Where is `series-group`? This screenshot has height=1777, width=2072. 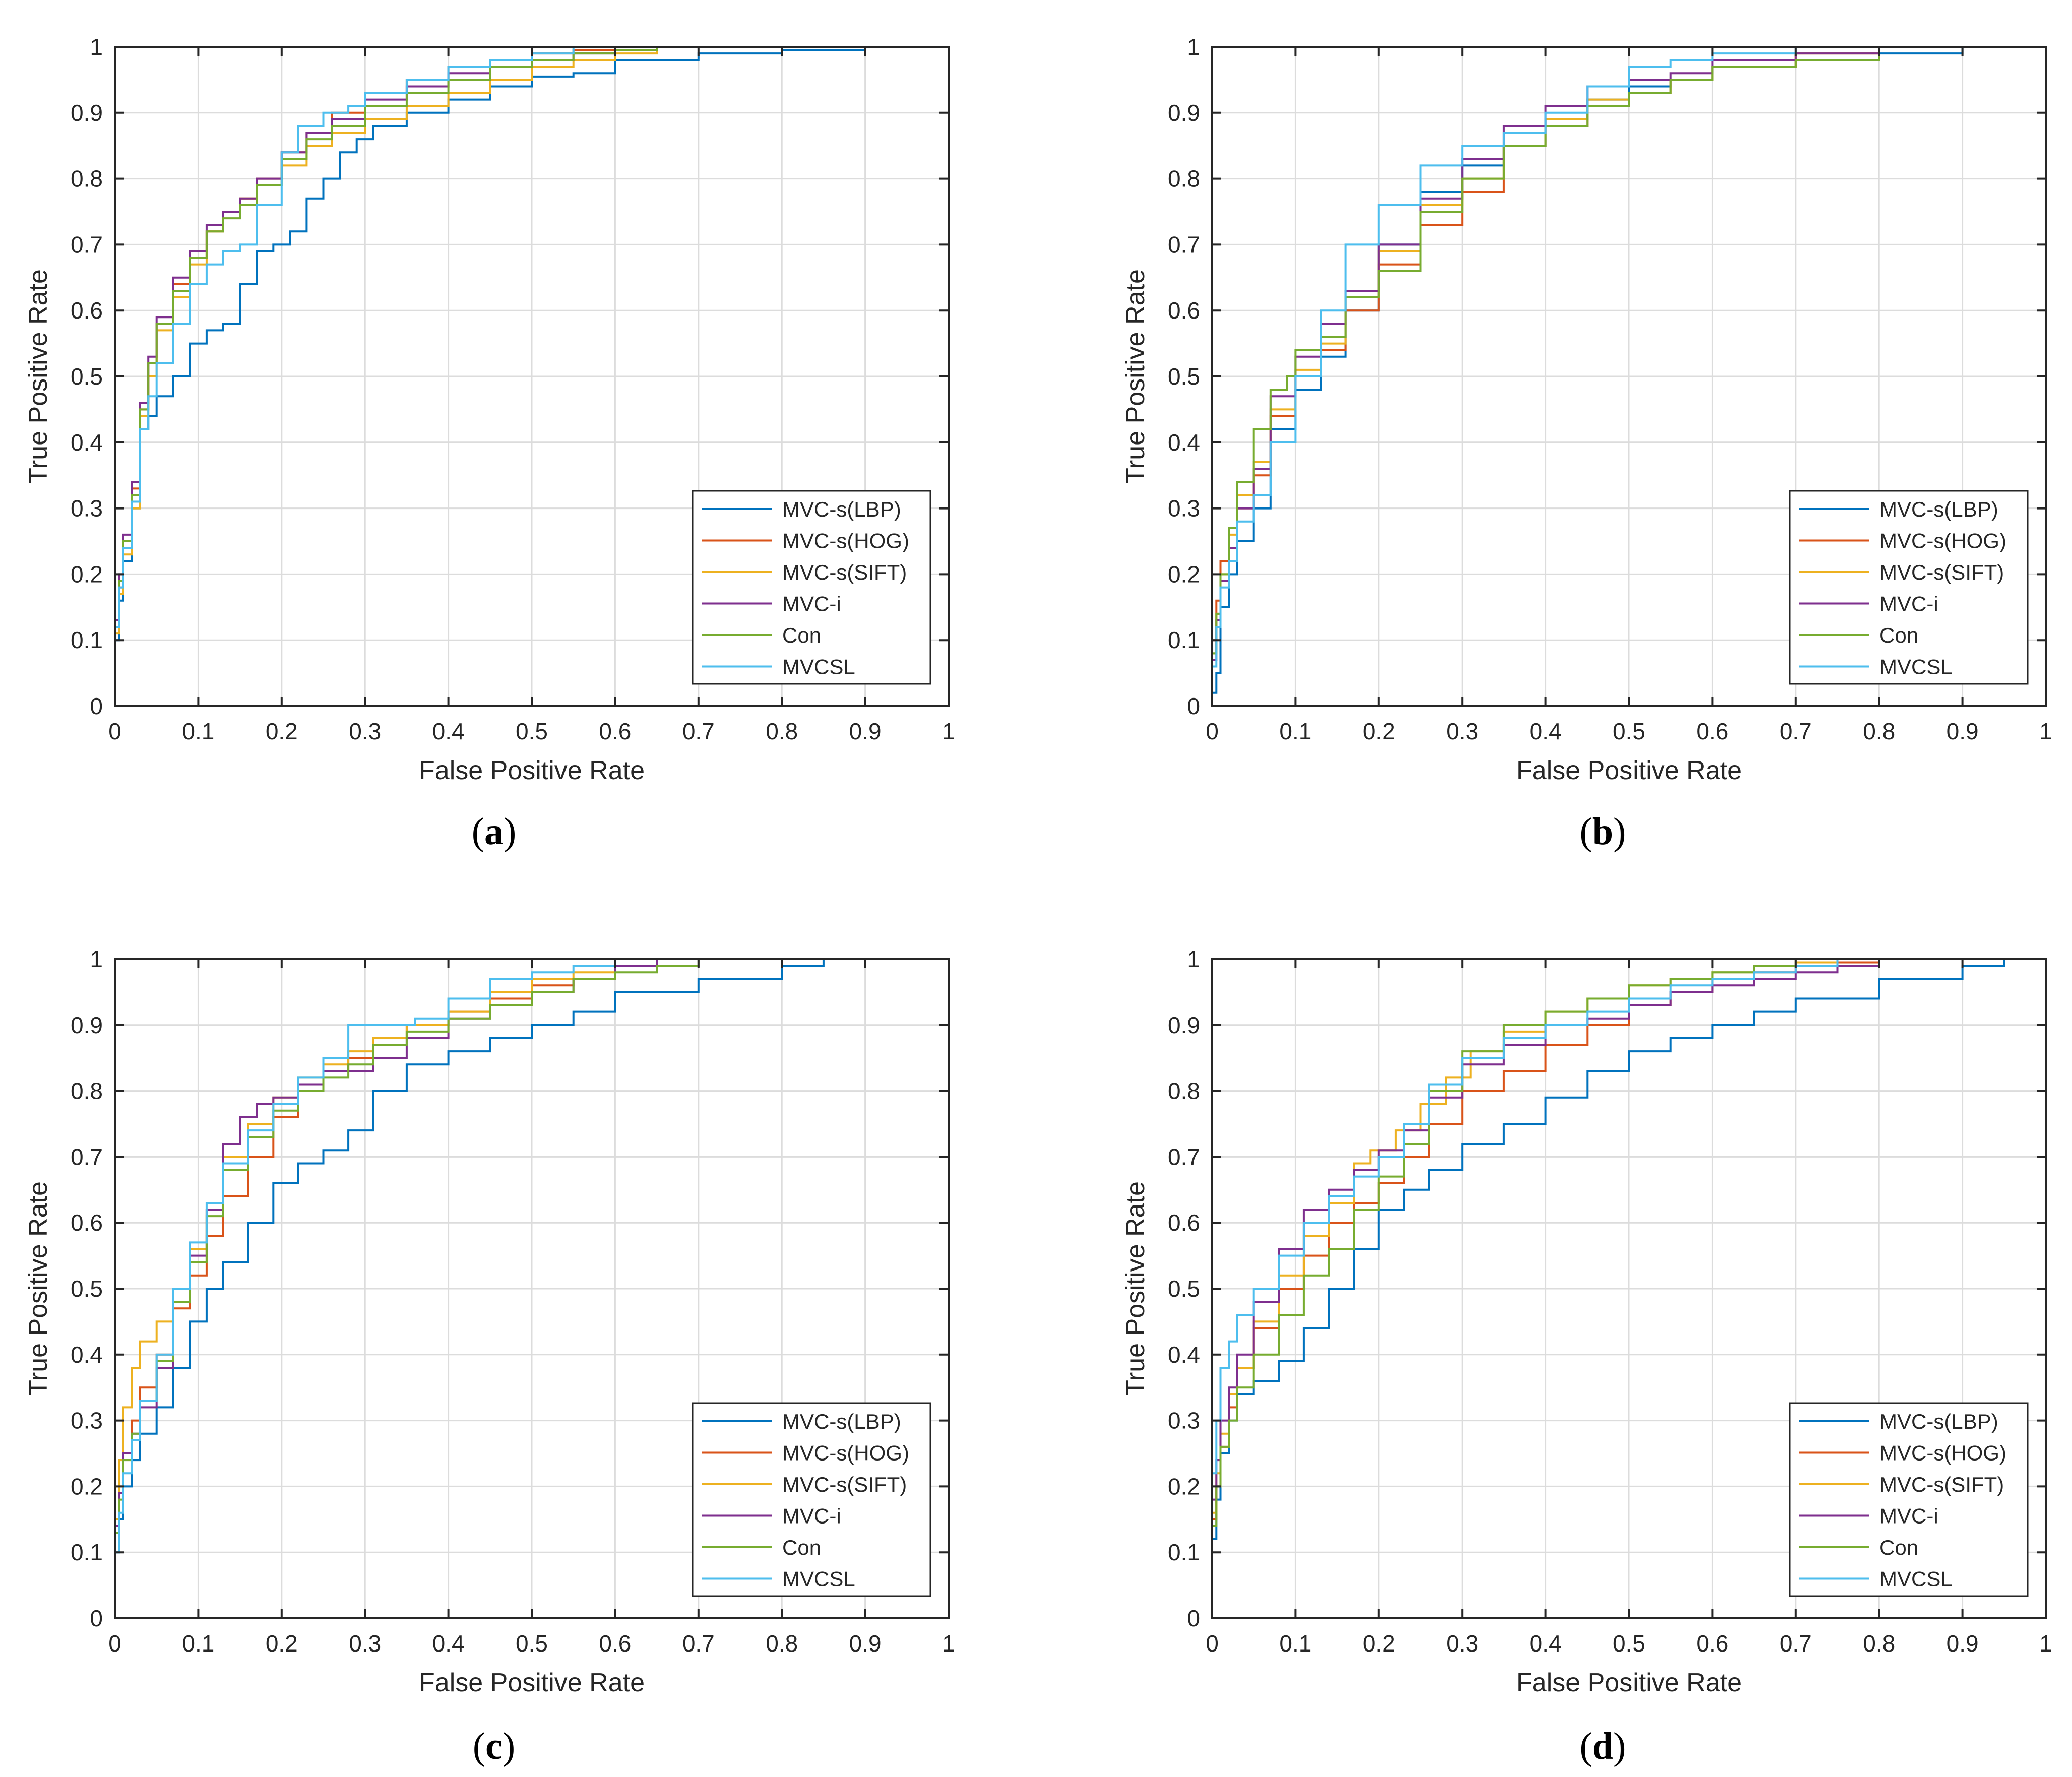
series-group is located at coordinates (1628, 1288).